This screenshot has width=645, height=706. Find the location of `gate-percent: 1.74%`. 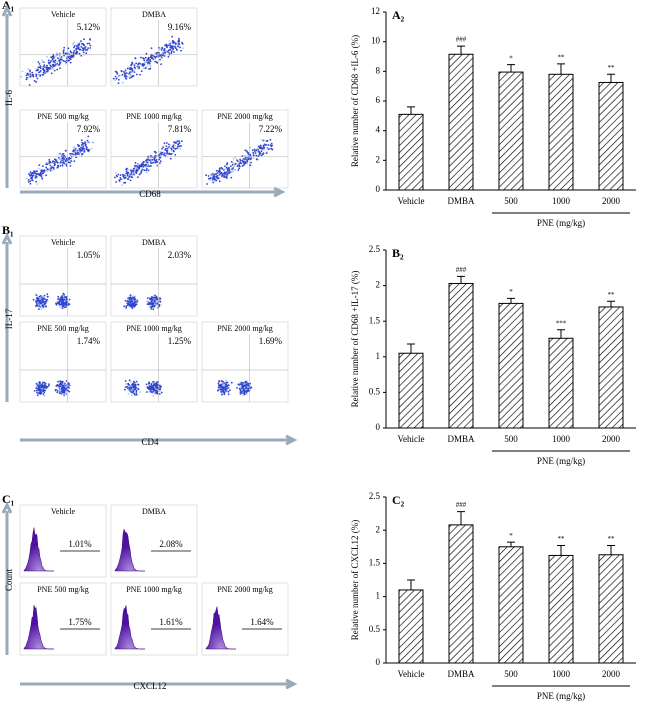

gate-percent: 1.74% is located at coordinates (89, 341).